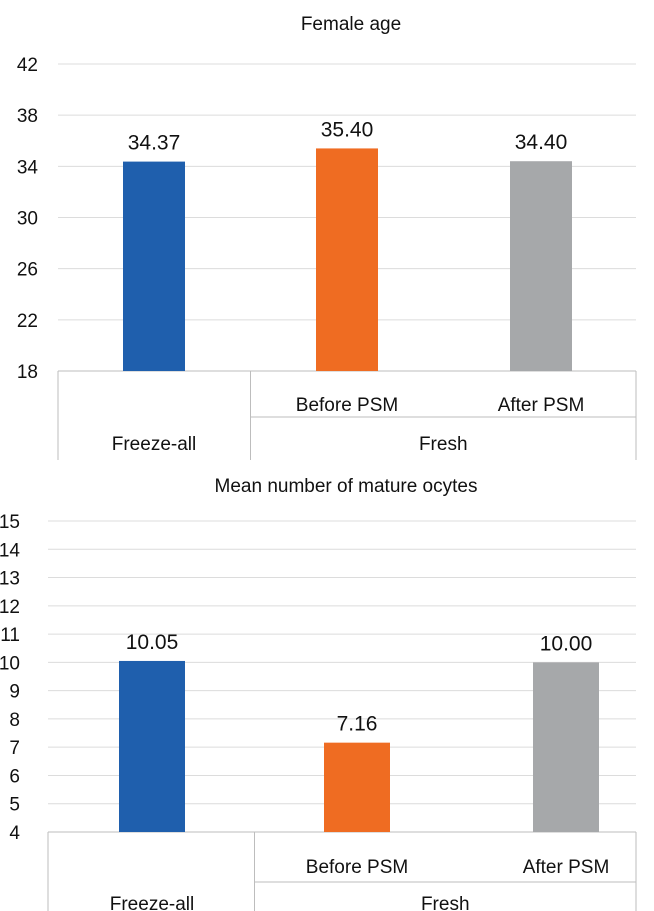 This screenshot has height=911, width=654. What do you see at coordinates (27, 270) in the screenshot?
I see `y-tick-label: 26` at bounding box center [27, 270].